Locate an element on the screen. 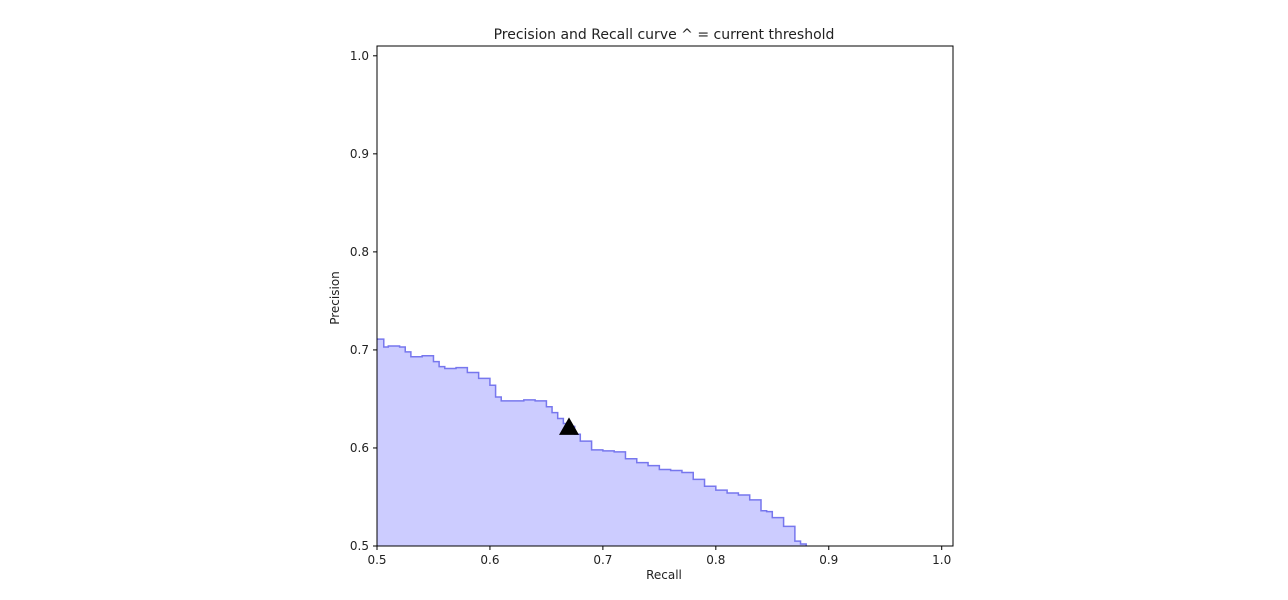 This screenshot has height=600, width=1288. precision-recall-curve is located at coordinates (592, 442).